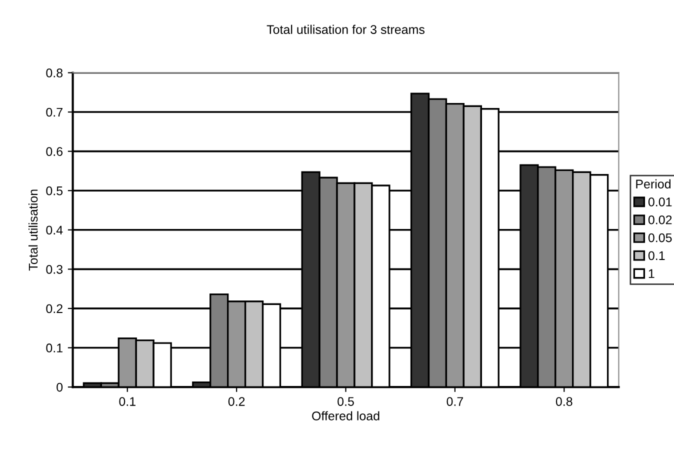 The image size is (674, 449). Describe the element at coordinates (127, 401) in the screenshot. I see `x-tick-label: 0.1` at that location.